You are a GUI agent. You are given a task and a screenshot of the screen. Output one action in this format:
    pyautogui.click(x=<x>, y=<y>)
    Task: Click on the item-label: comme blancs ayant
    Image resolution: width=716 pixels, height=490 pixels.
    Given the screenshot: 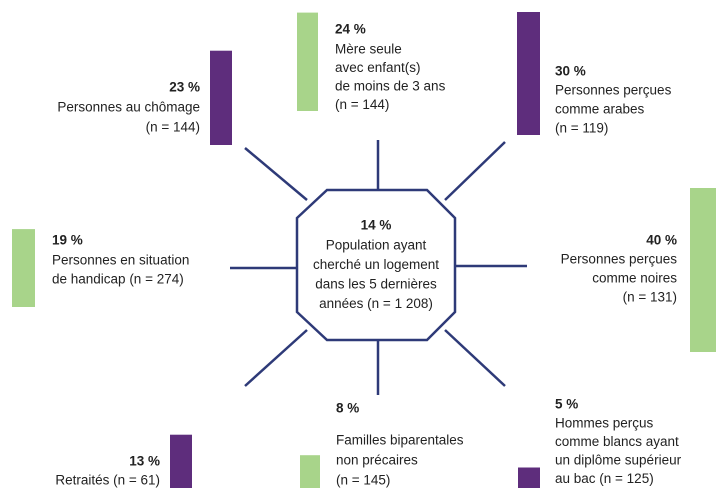 What is the action you would take?
    pyautogui.click(x=617, y=441)
    